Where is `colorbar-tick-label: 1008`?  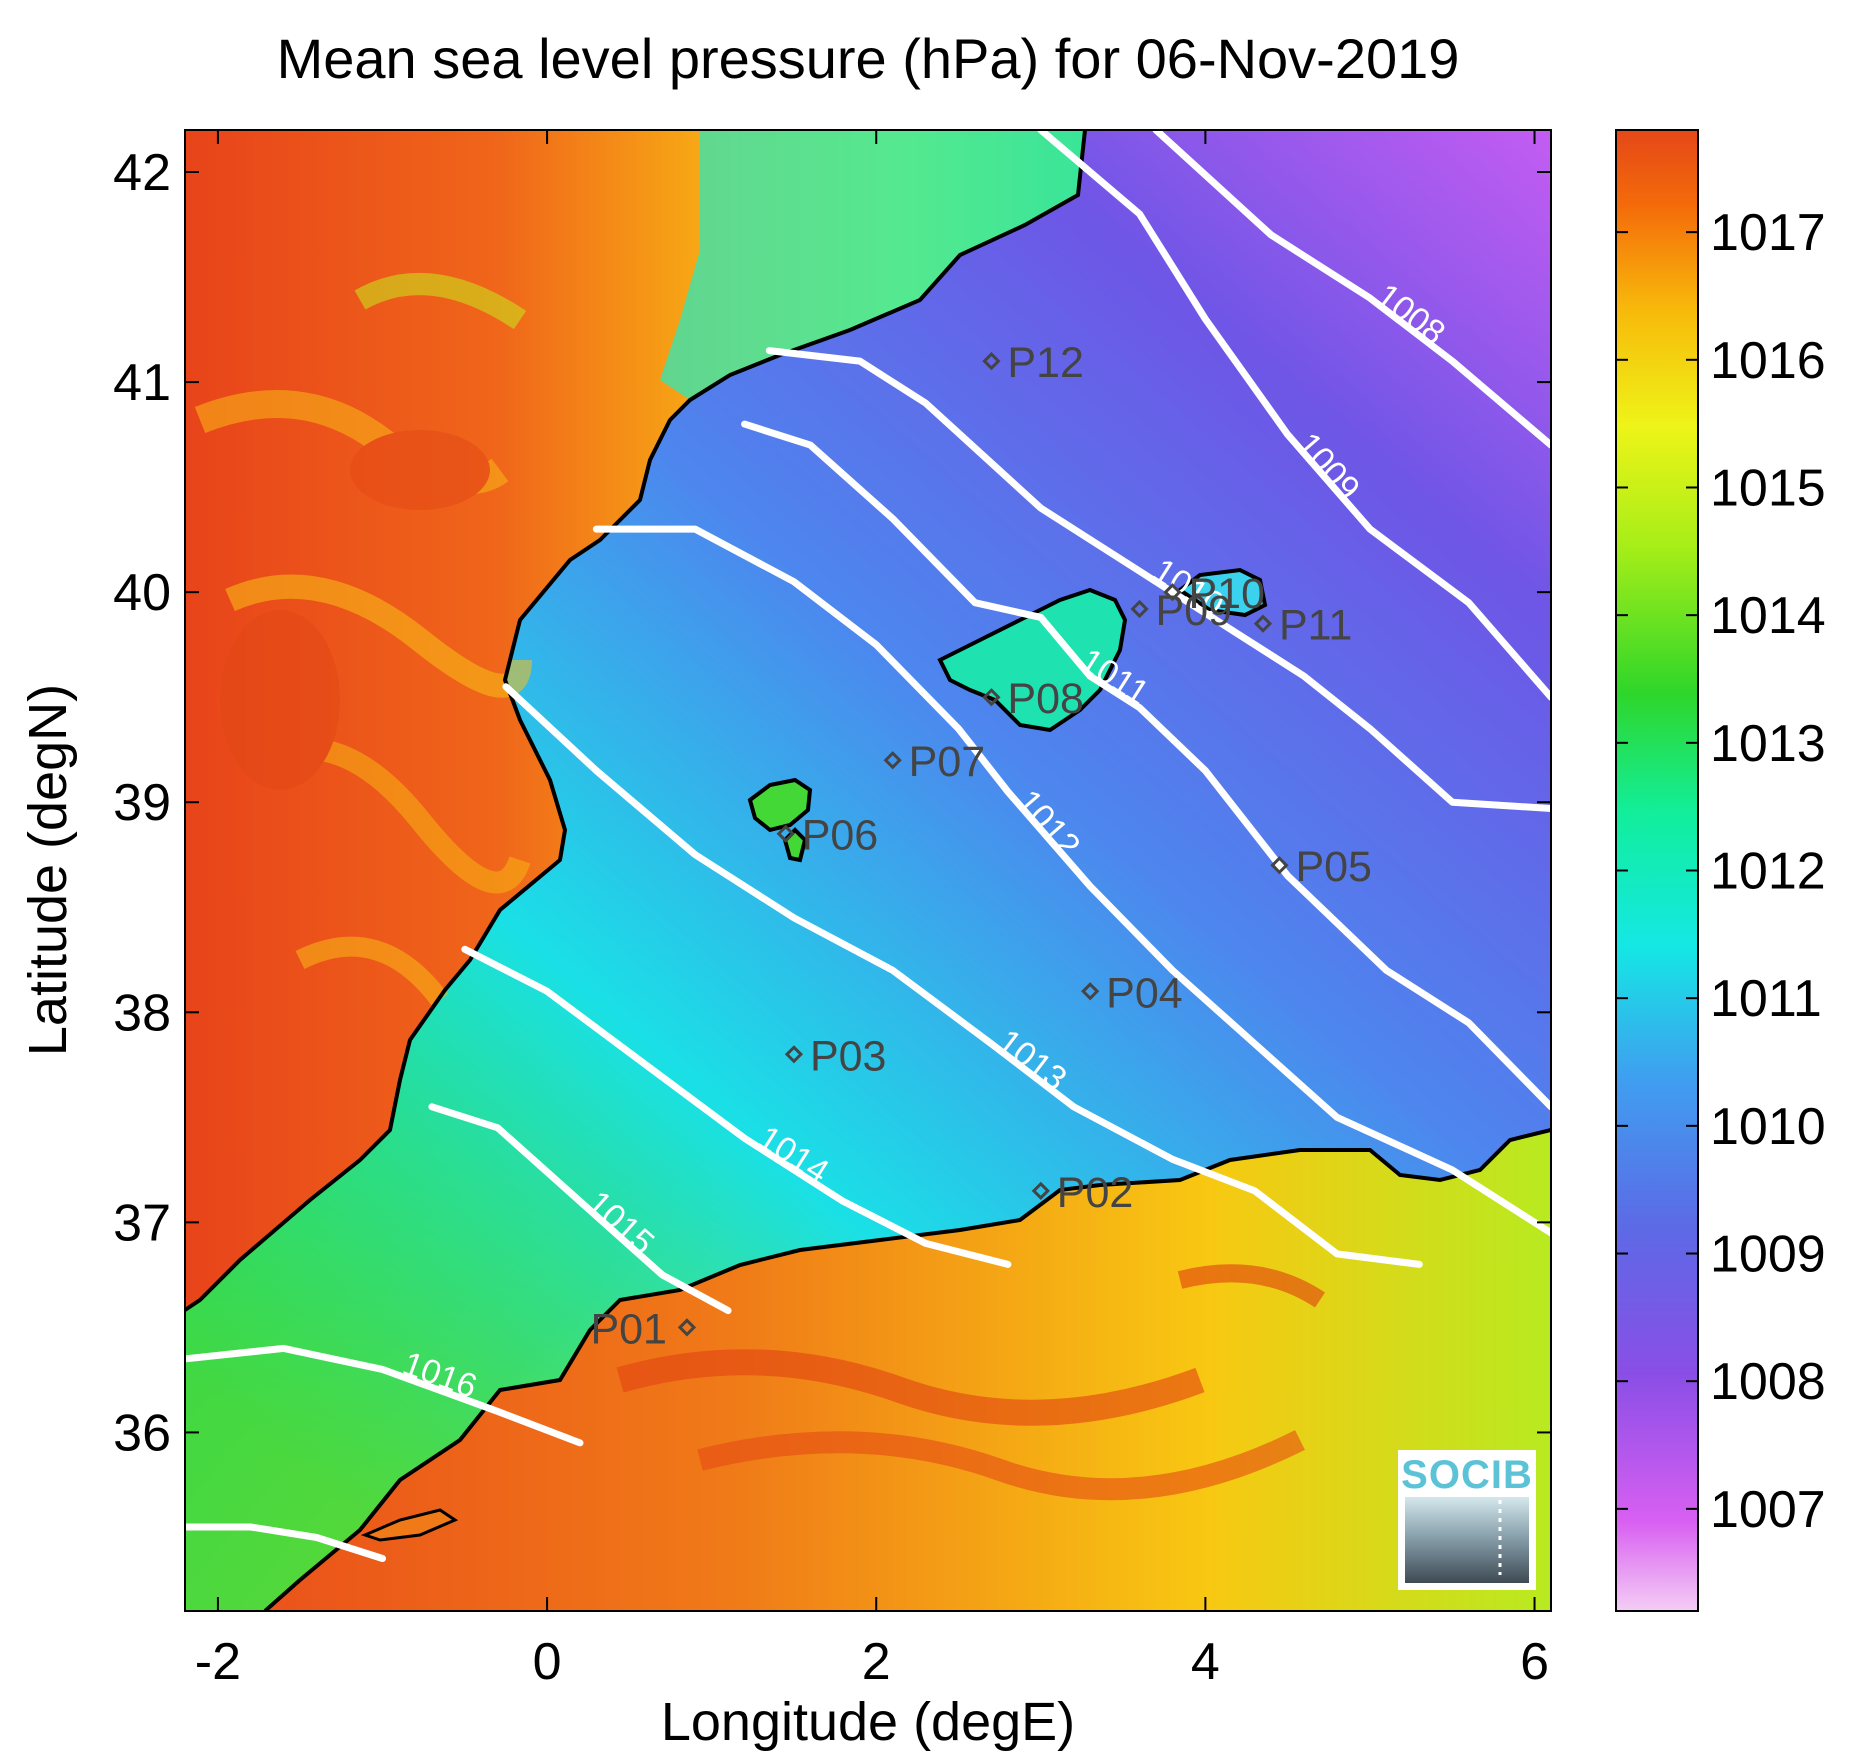
colorbar-tick-label: 1008 is located at coordinates (1768, 1382).